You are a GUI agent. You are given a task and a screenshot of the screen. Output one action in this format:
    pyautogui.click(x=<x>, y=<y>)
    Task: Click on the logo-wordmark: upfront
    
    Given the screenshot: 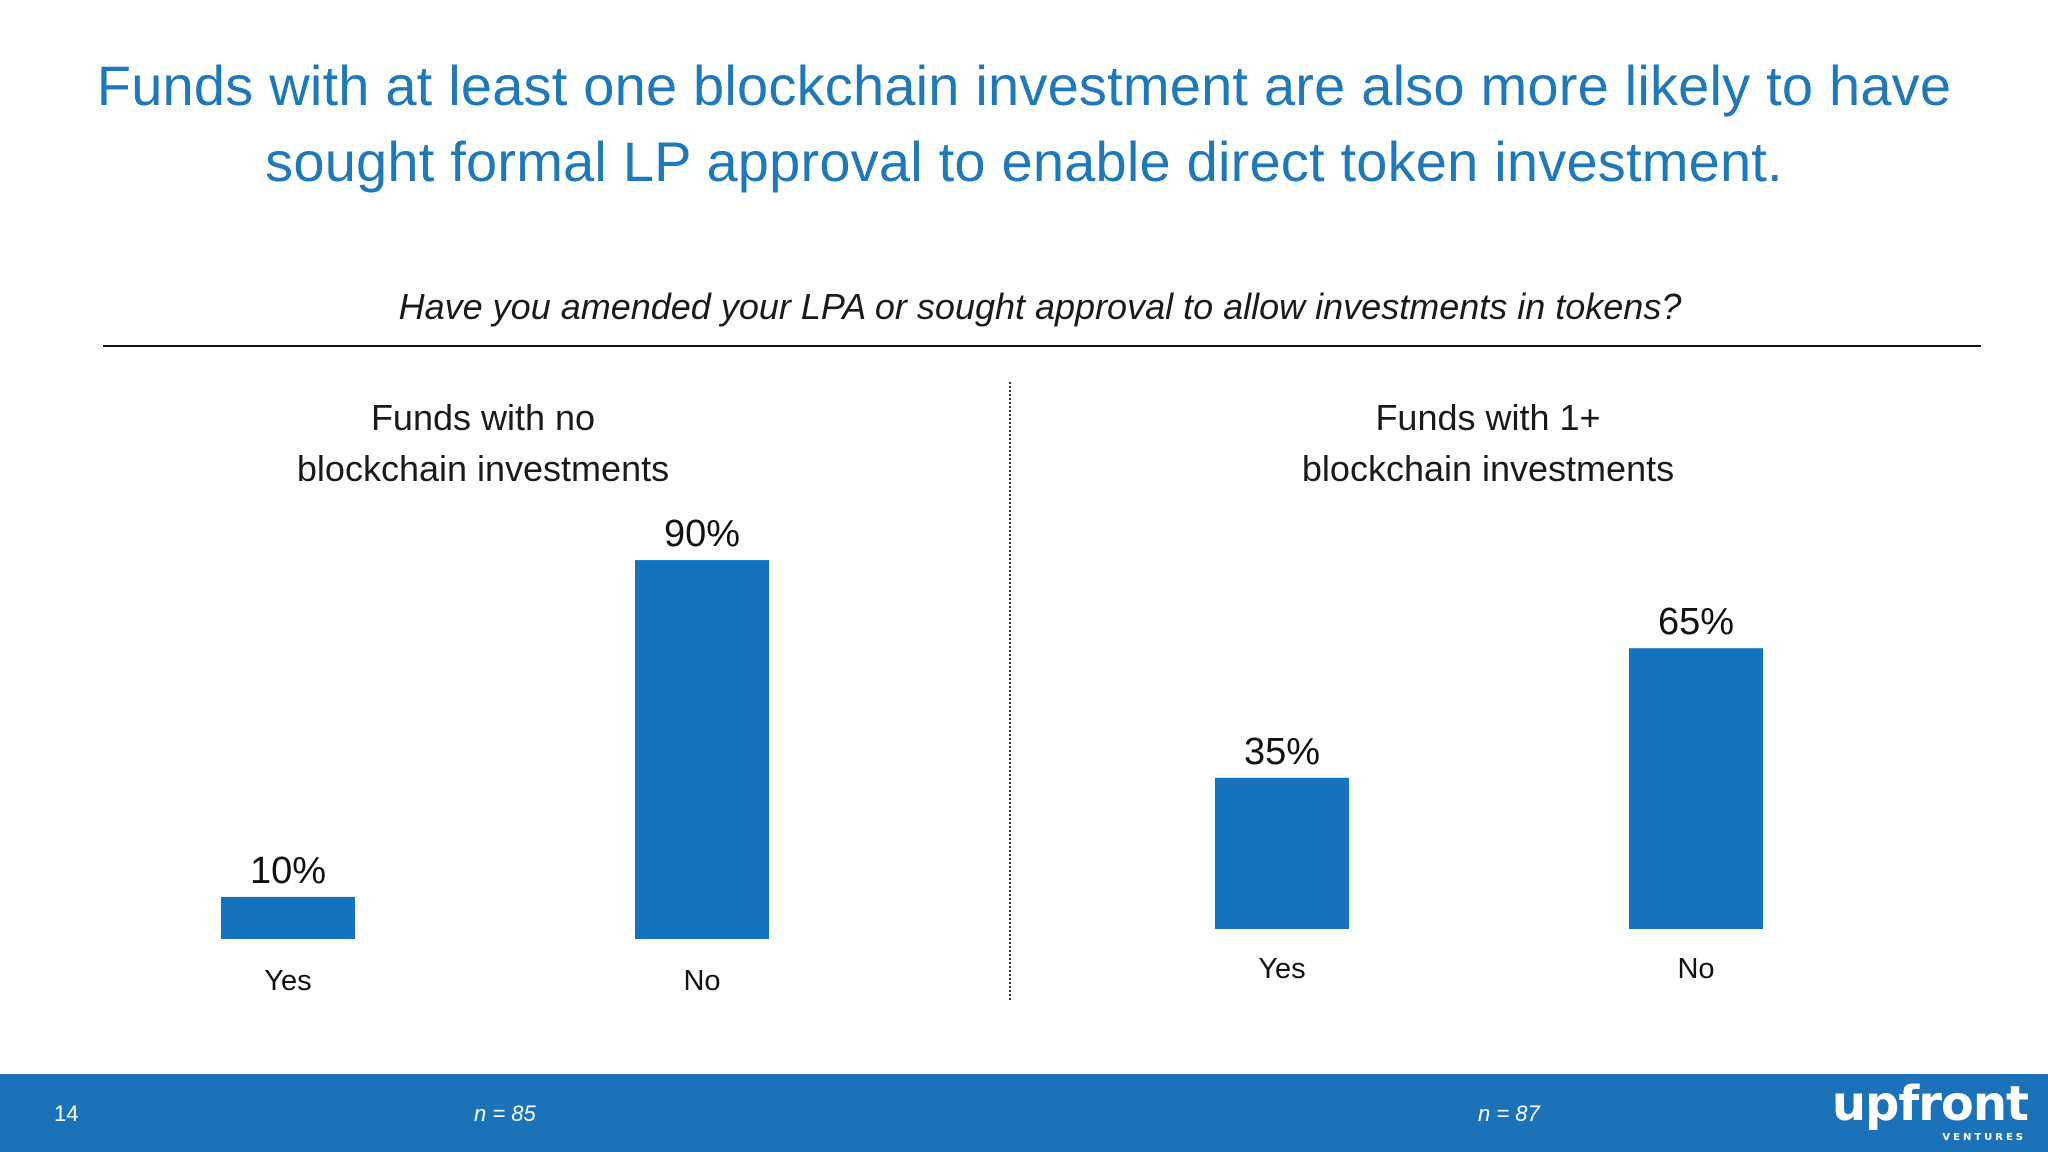 What is the action you would take?
    pyautogui.click(x=1930, y=1104)
    